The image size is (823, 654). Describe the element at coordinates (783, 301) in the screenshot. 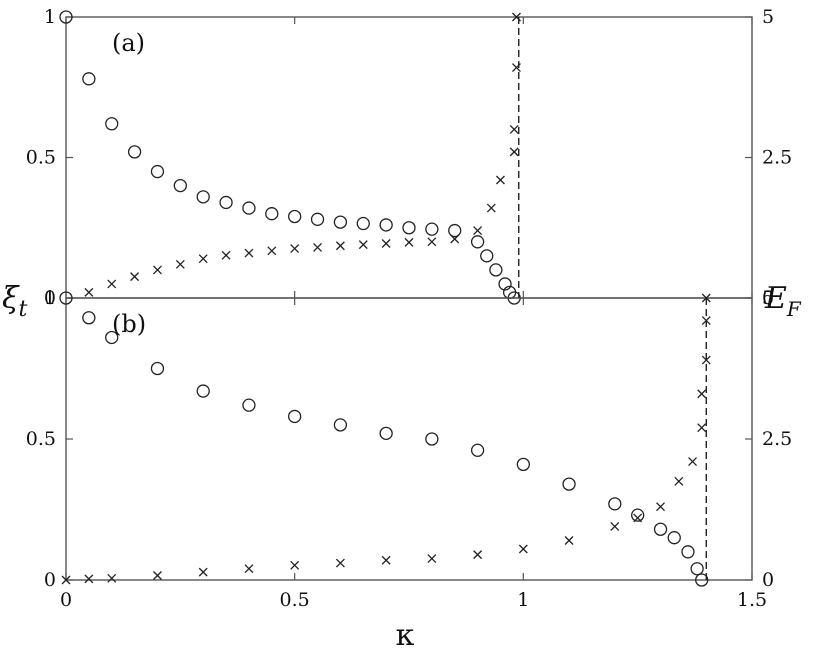

I see `y-right-label: EF` at that location.